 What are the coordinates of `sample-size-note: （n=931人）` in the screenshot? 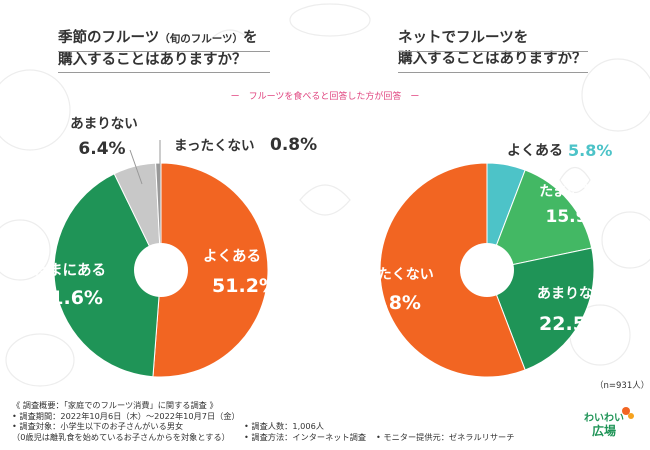 It's located at (622, 386).